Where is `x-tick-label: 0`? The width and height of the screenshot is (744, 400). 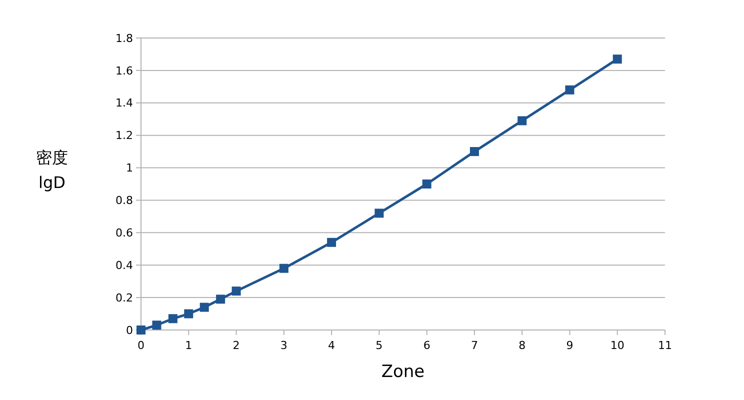 x-tick-label: 0 is located at coordinates (141, 345).